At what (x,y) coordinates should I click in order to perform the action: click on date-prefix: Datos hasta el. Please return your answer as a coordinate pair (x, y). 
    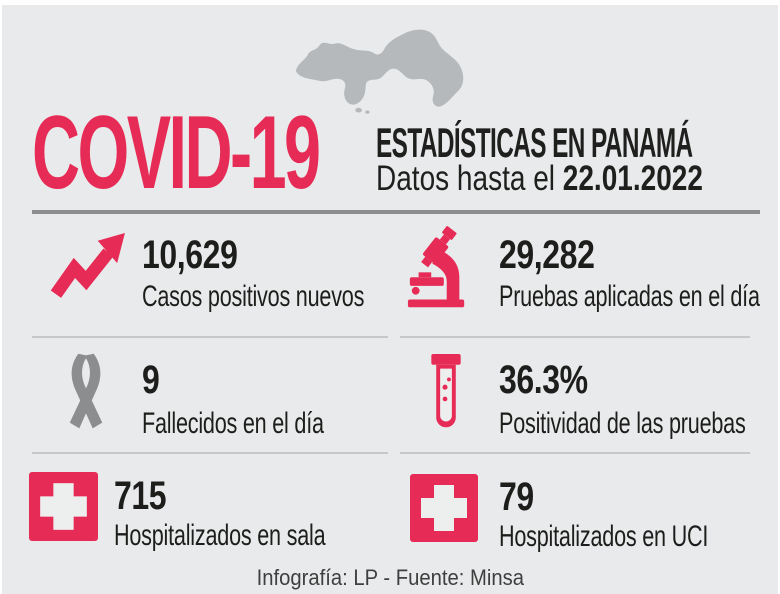
    Looking at the image, I should click on (469, 178).